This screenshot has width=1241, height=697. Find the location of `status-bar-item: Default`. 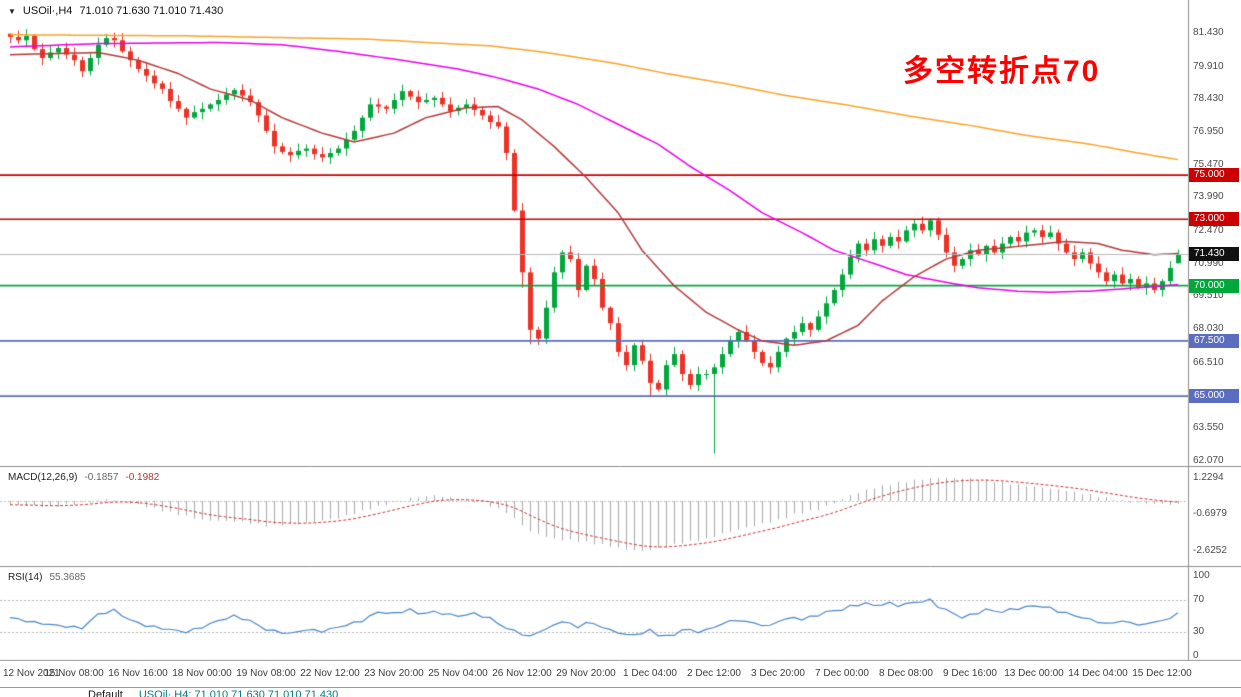

status-bar-item: Default is located at coordinates (105, 693).